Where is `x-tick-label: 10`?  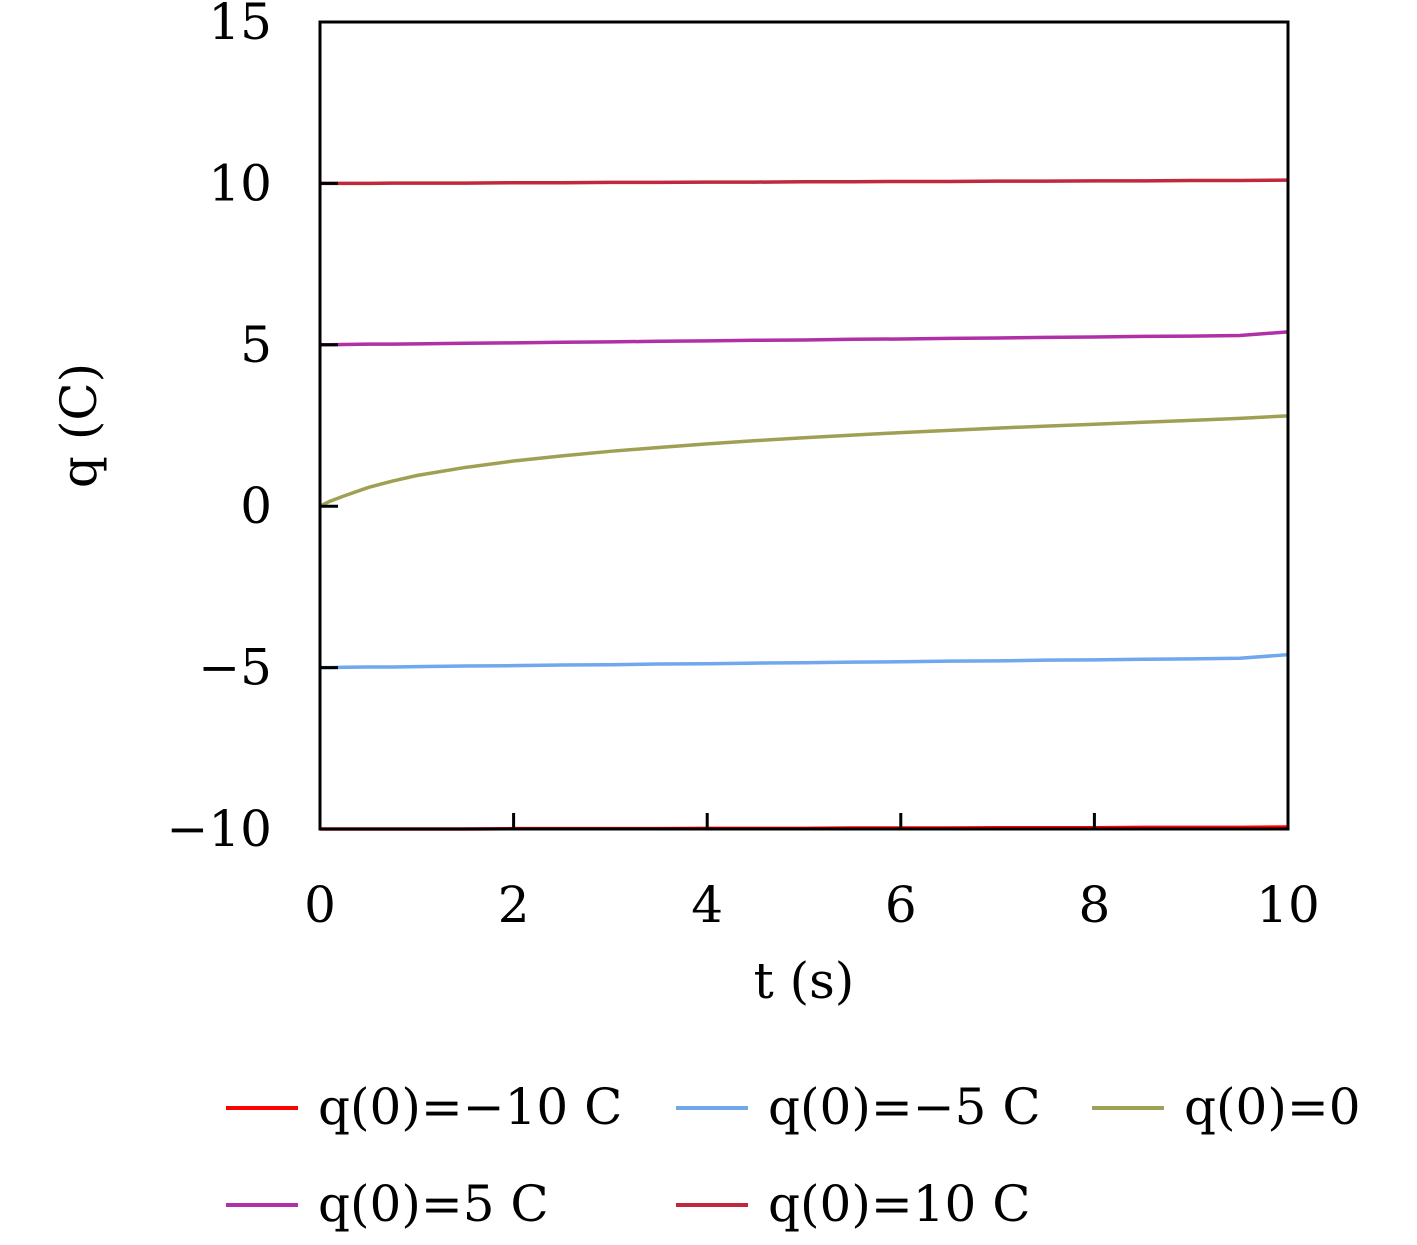 x-tick-label: 10 is located at coordinates (1288, 905).